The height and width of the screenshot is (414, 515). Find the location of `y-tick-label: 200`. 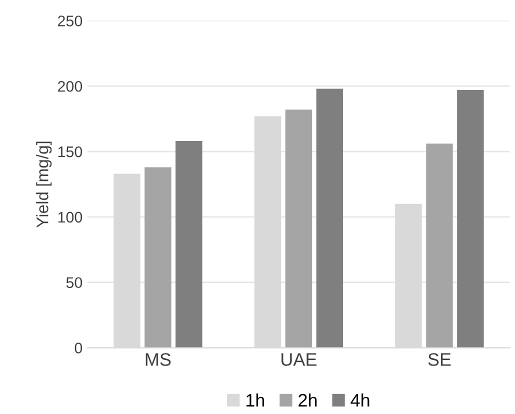

y-tick-label: 200 is located at coordinates (70, 86).